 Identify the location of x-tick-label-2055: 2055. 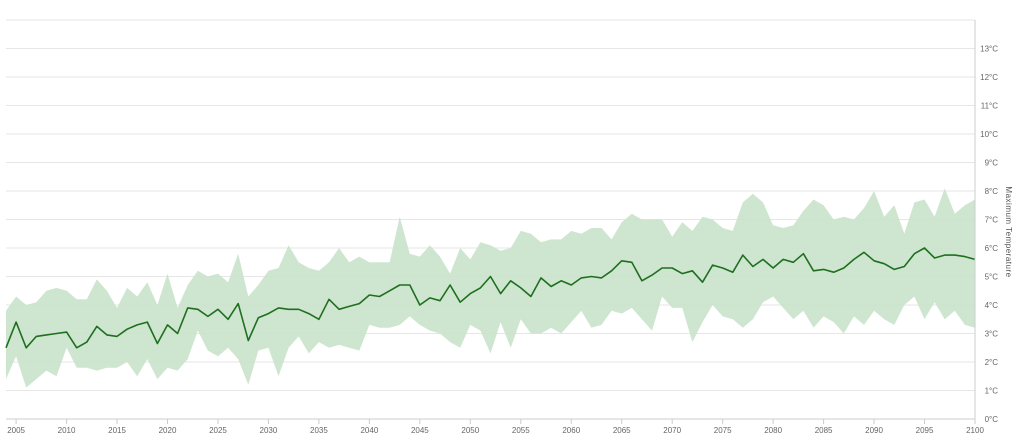
(521, 430).